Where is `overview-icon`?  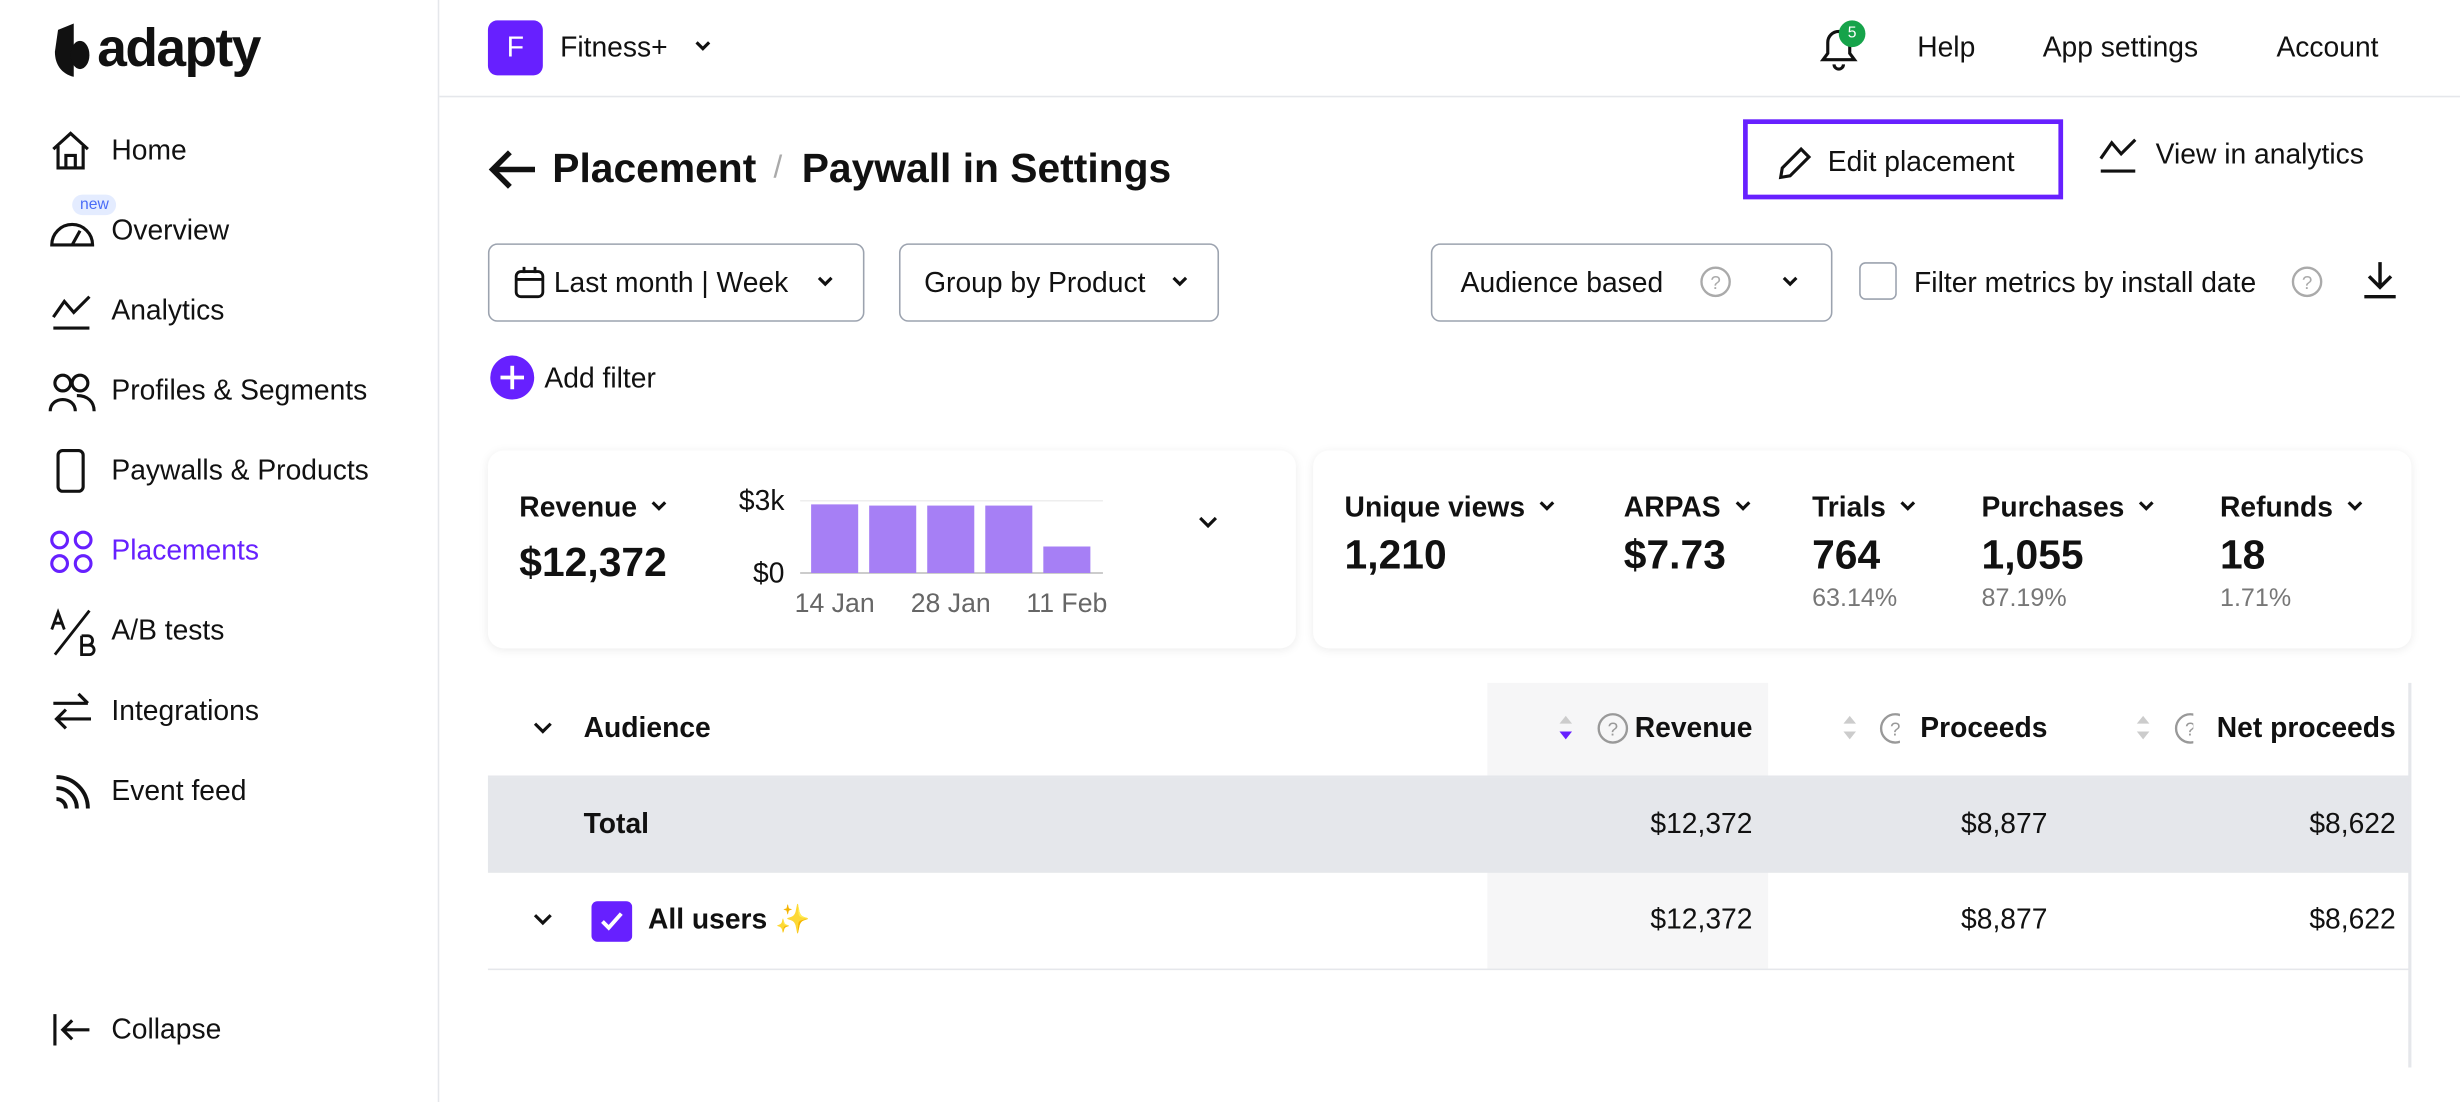
overview-icon is located at coordinates (72, 234).